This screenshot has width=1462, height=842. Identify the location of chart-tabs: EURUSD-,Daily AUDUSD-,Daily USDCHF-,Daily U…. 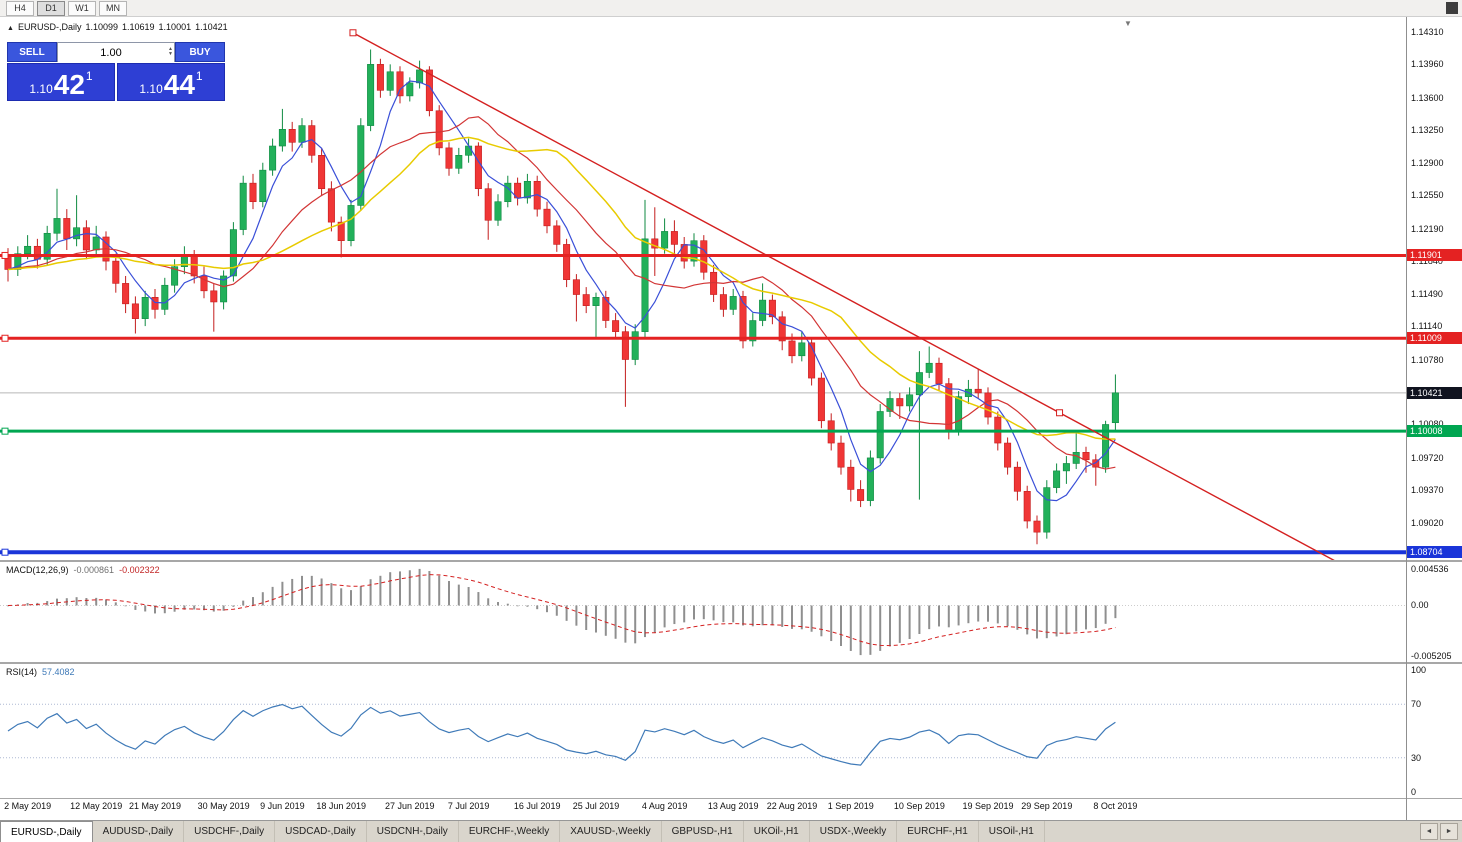
(522, 831).